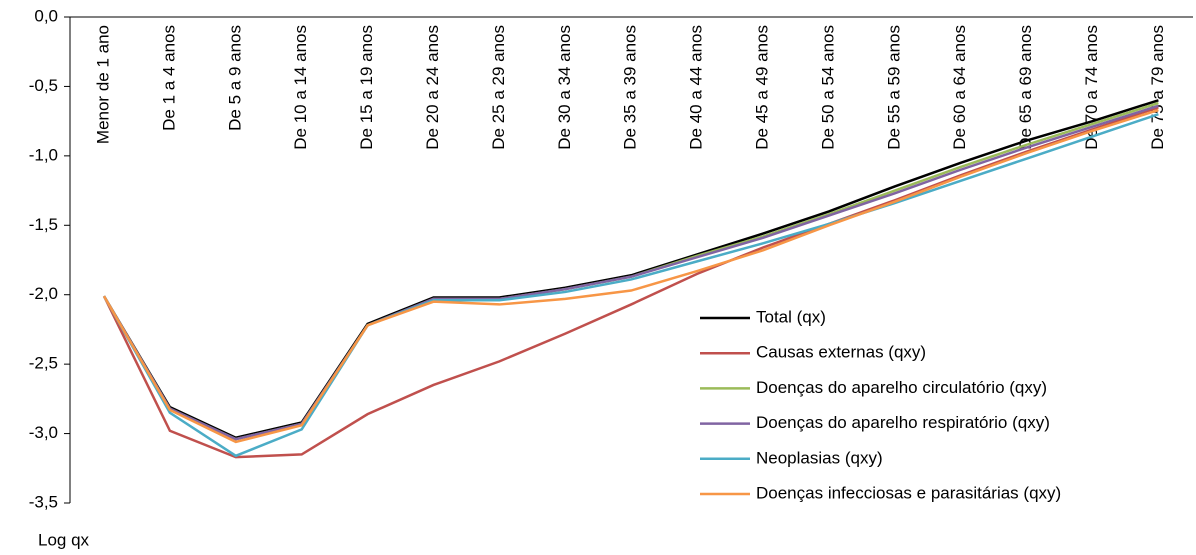  What do you see at coordinates (234, 78) in the screenshot?
I see `x-tick-label: De 5 a 9 anos` at bounding box center [234, 78].